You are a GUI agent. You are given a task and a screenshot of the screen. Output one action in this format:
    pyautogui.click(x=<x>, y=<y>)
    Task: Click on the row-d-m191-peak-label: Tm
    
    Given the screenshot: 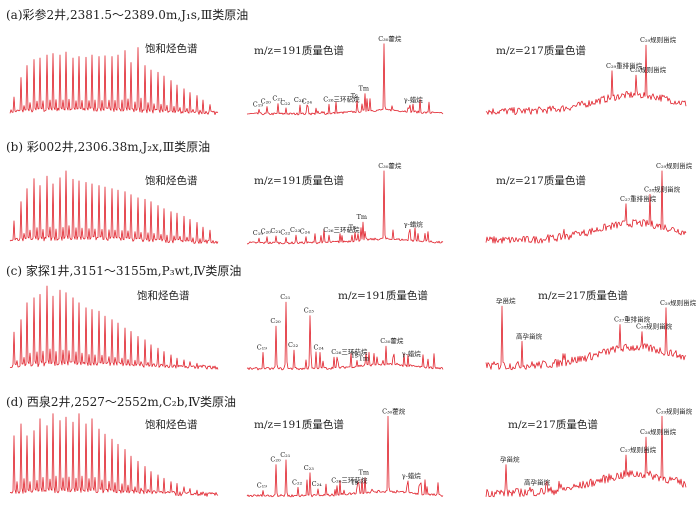 What is the action you would take?
    pyautogui.click(x=364, y=473)
    